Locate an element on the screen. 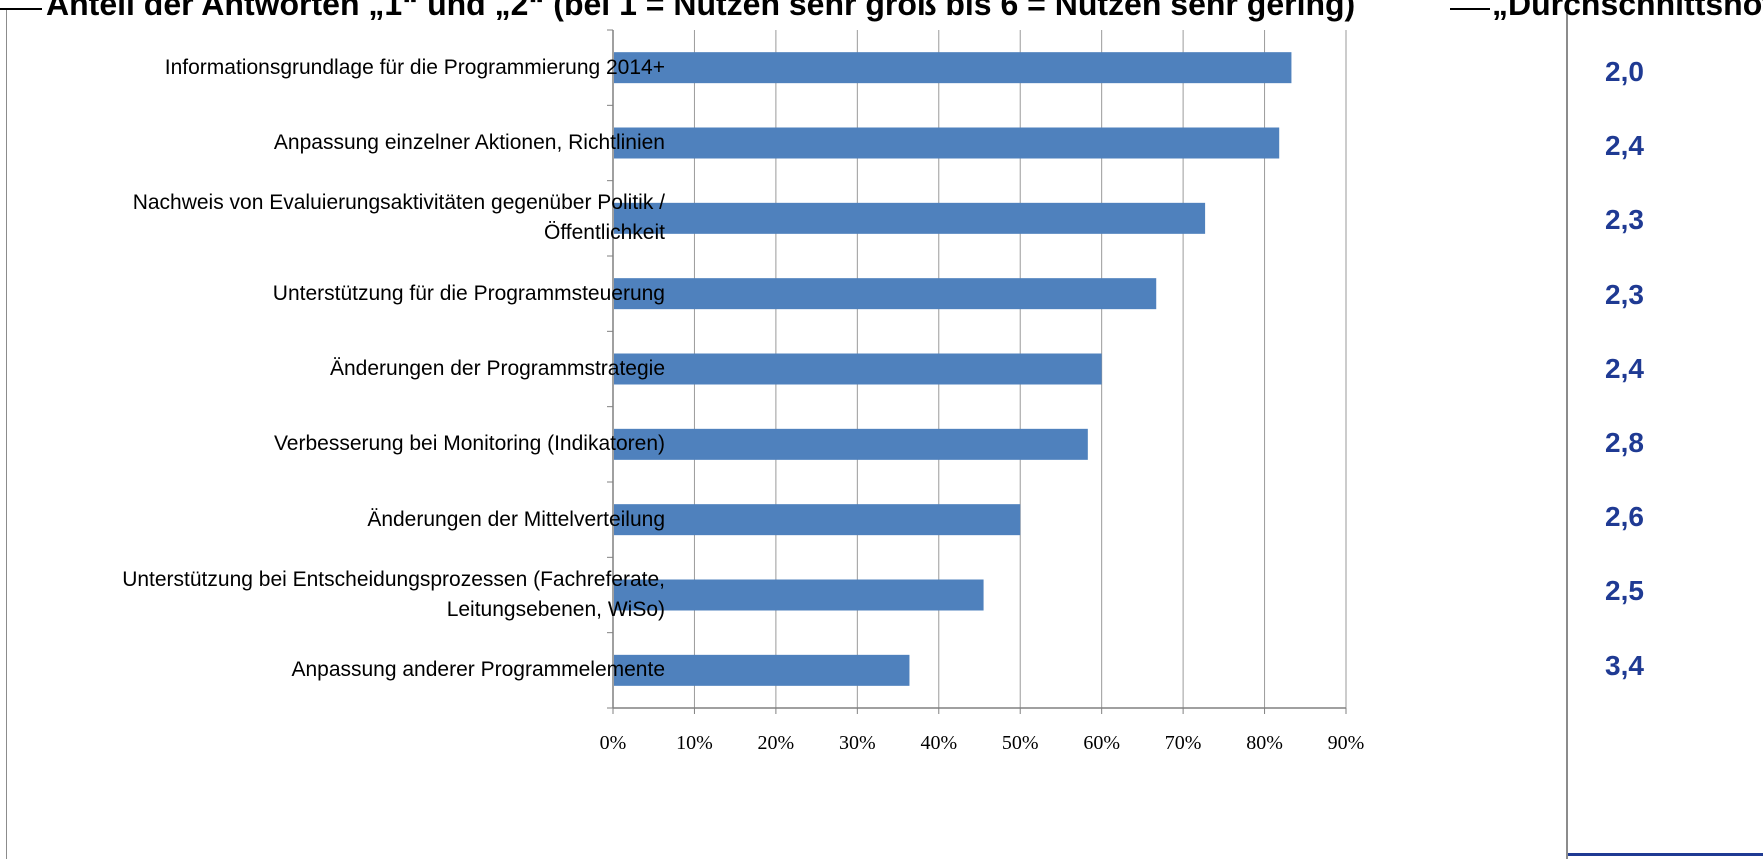  average-heading: „Durchschnittsnote is located at coordinates (1627, 11).